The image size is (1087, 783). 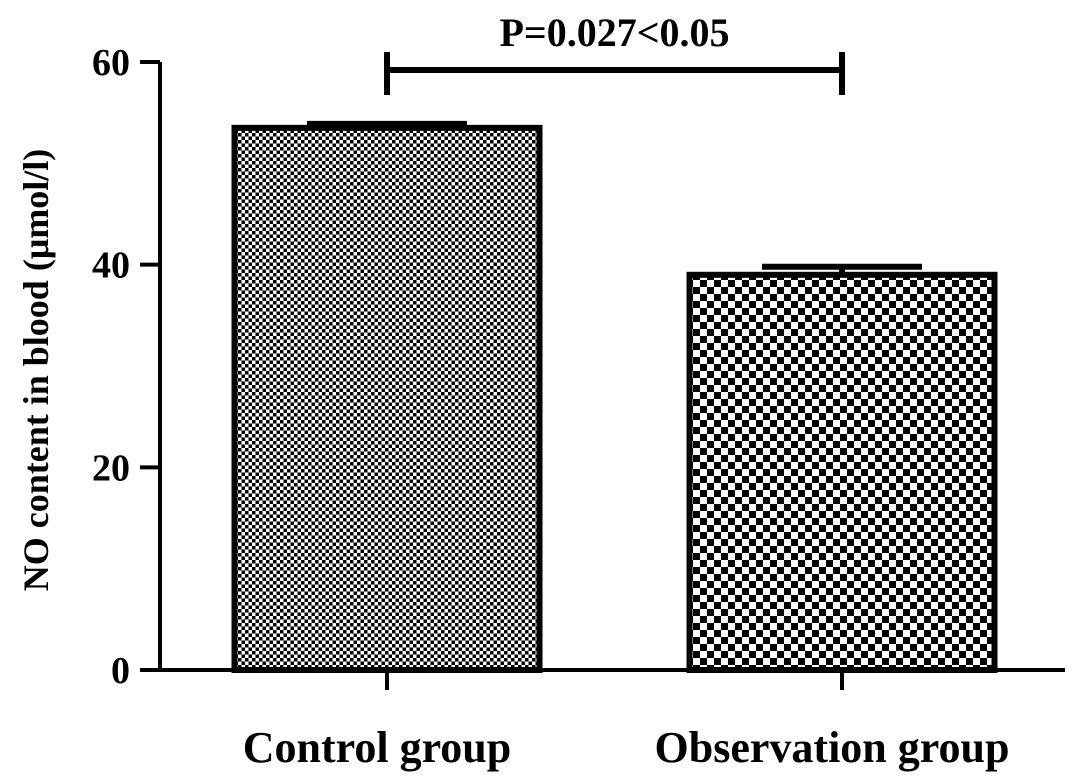 I want to click on y-ticks-layer: 0 20 40 60, so click(x=126, y=367).